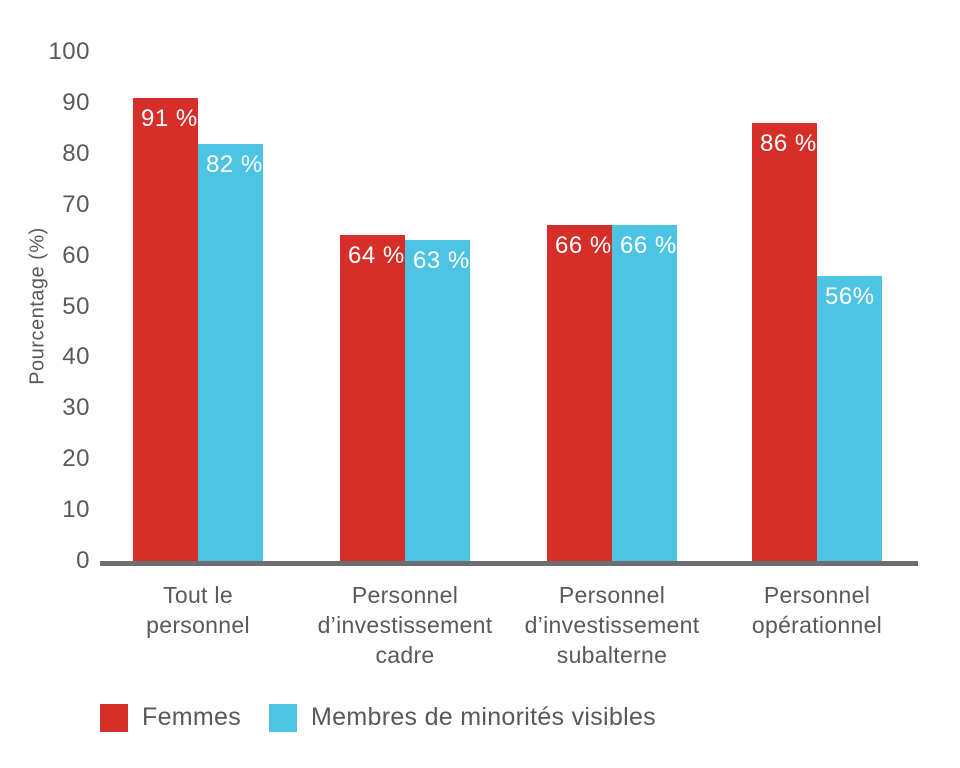  What do you see at coordinates (114, 717) in the screenshot?
I see `legend-swatch-femmes` at bounding box center [114, 717].